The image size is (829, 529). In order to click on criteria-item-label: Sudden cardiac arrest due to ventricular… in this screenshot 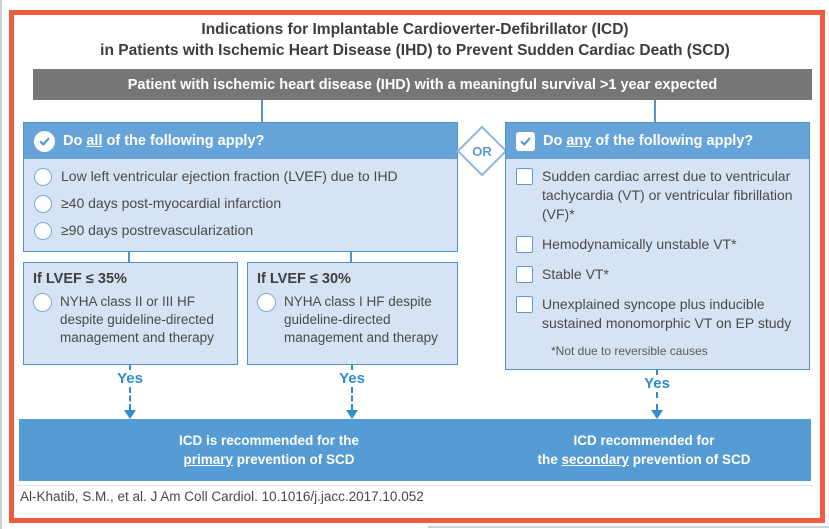, I will do `click(667, 195)`.